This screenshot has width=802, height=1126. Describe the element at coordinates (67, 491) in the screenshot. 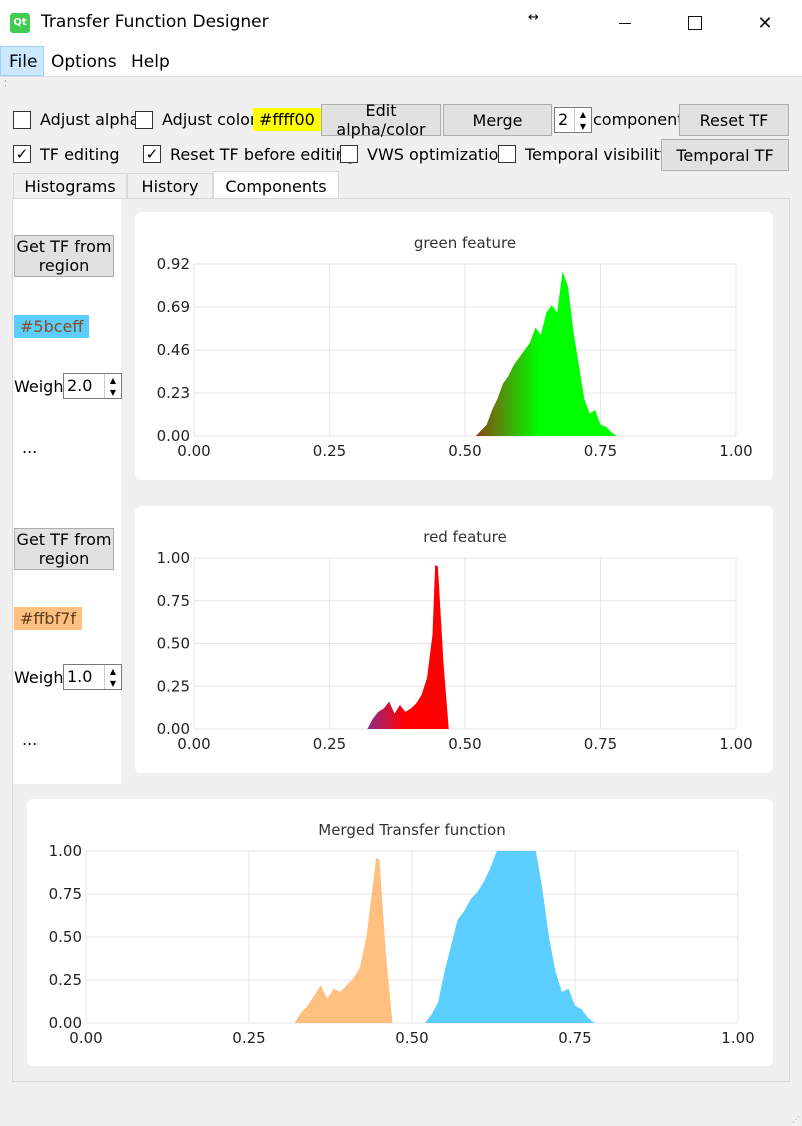

I see `component-controls-column` at that location.